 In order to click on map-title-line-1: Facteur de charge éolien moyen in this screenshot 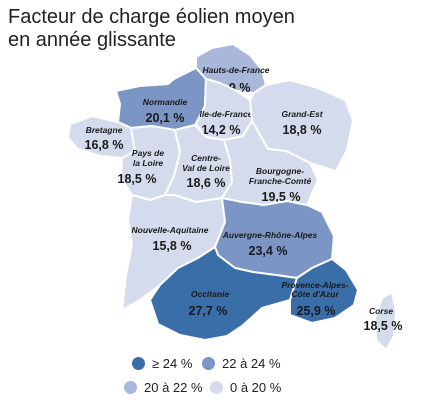, I will do `click(151, 17)`.